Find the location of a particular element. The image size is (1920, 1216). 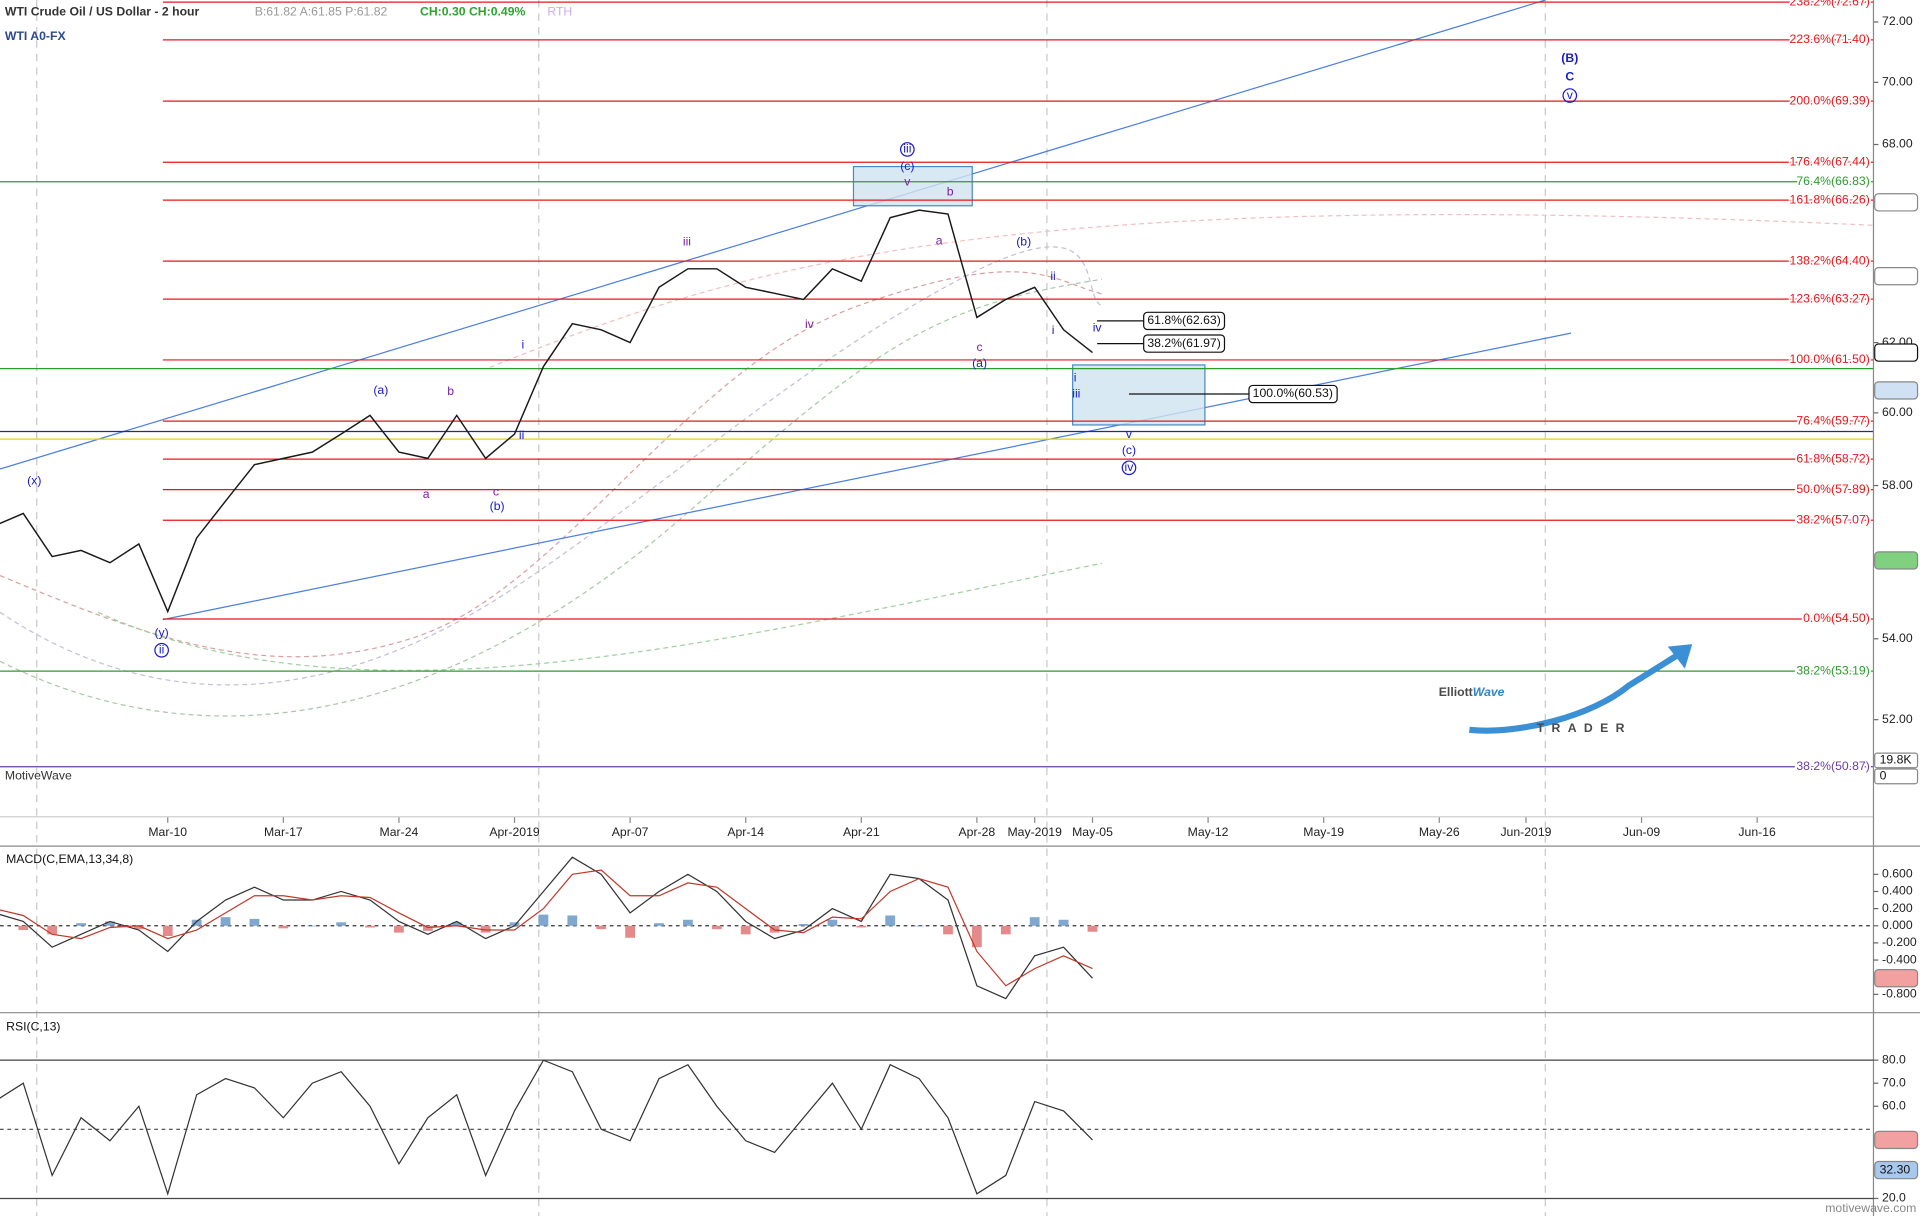

panel-title: MACD(C,EMA,13,34,8) is located at coordinates (69, 859).